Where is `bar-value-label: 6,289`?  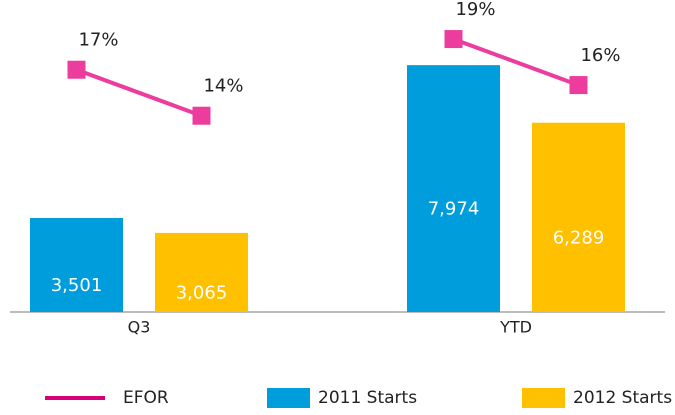 bar-value-label: 6,289 is located at coordinates (579, 237).